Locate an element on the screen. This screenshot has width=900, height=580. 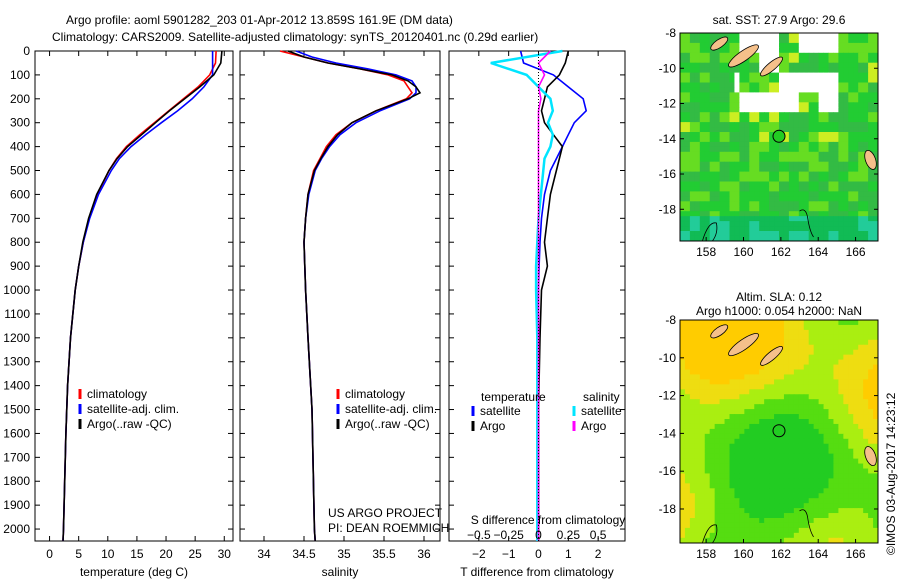
x-tick-label: −2 is located at coordinates (479, 554).